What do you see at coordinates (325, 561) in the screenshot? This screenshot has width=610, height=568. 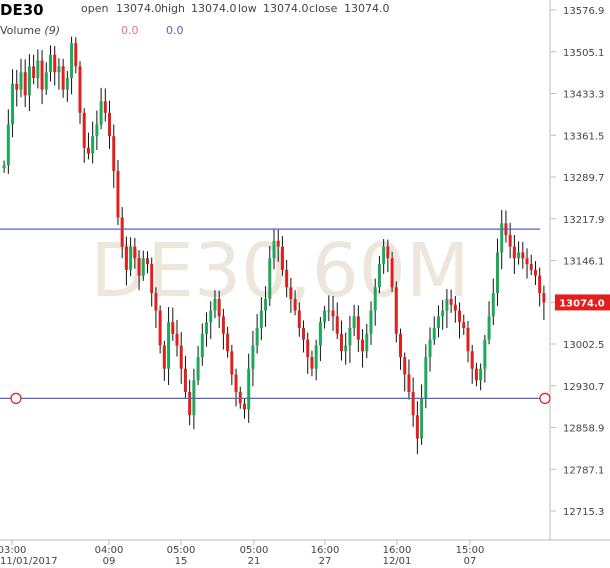 I see `x-tick-date: 27` at bounding box center [325, 561].